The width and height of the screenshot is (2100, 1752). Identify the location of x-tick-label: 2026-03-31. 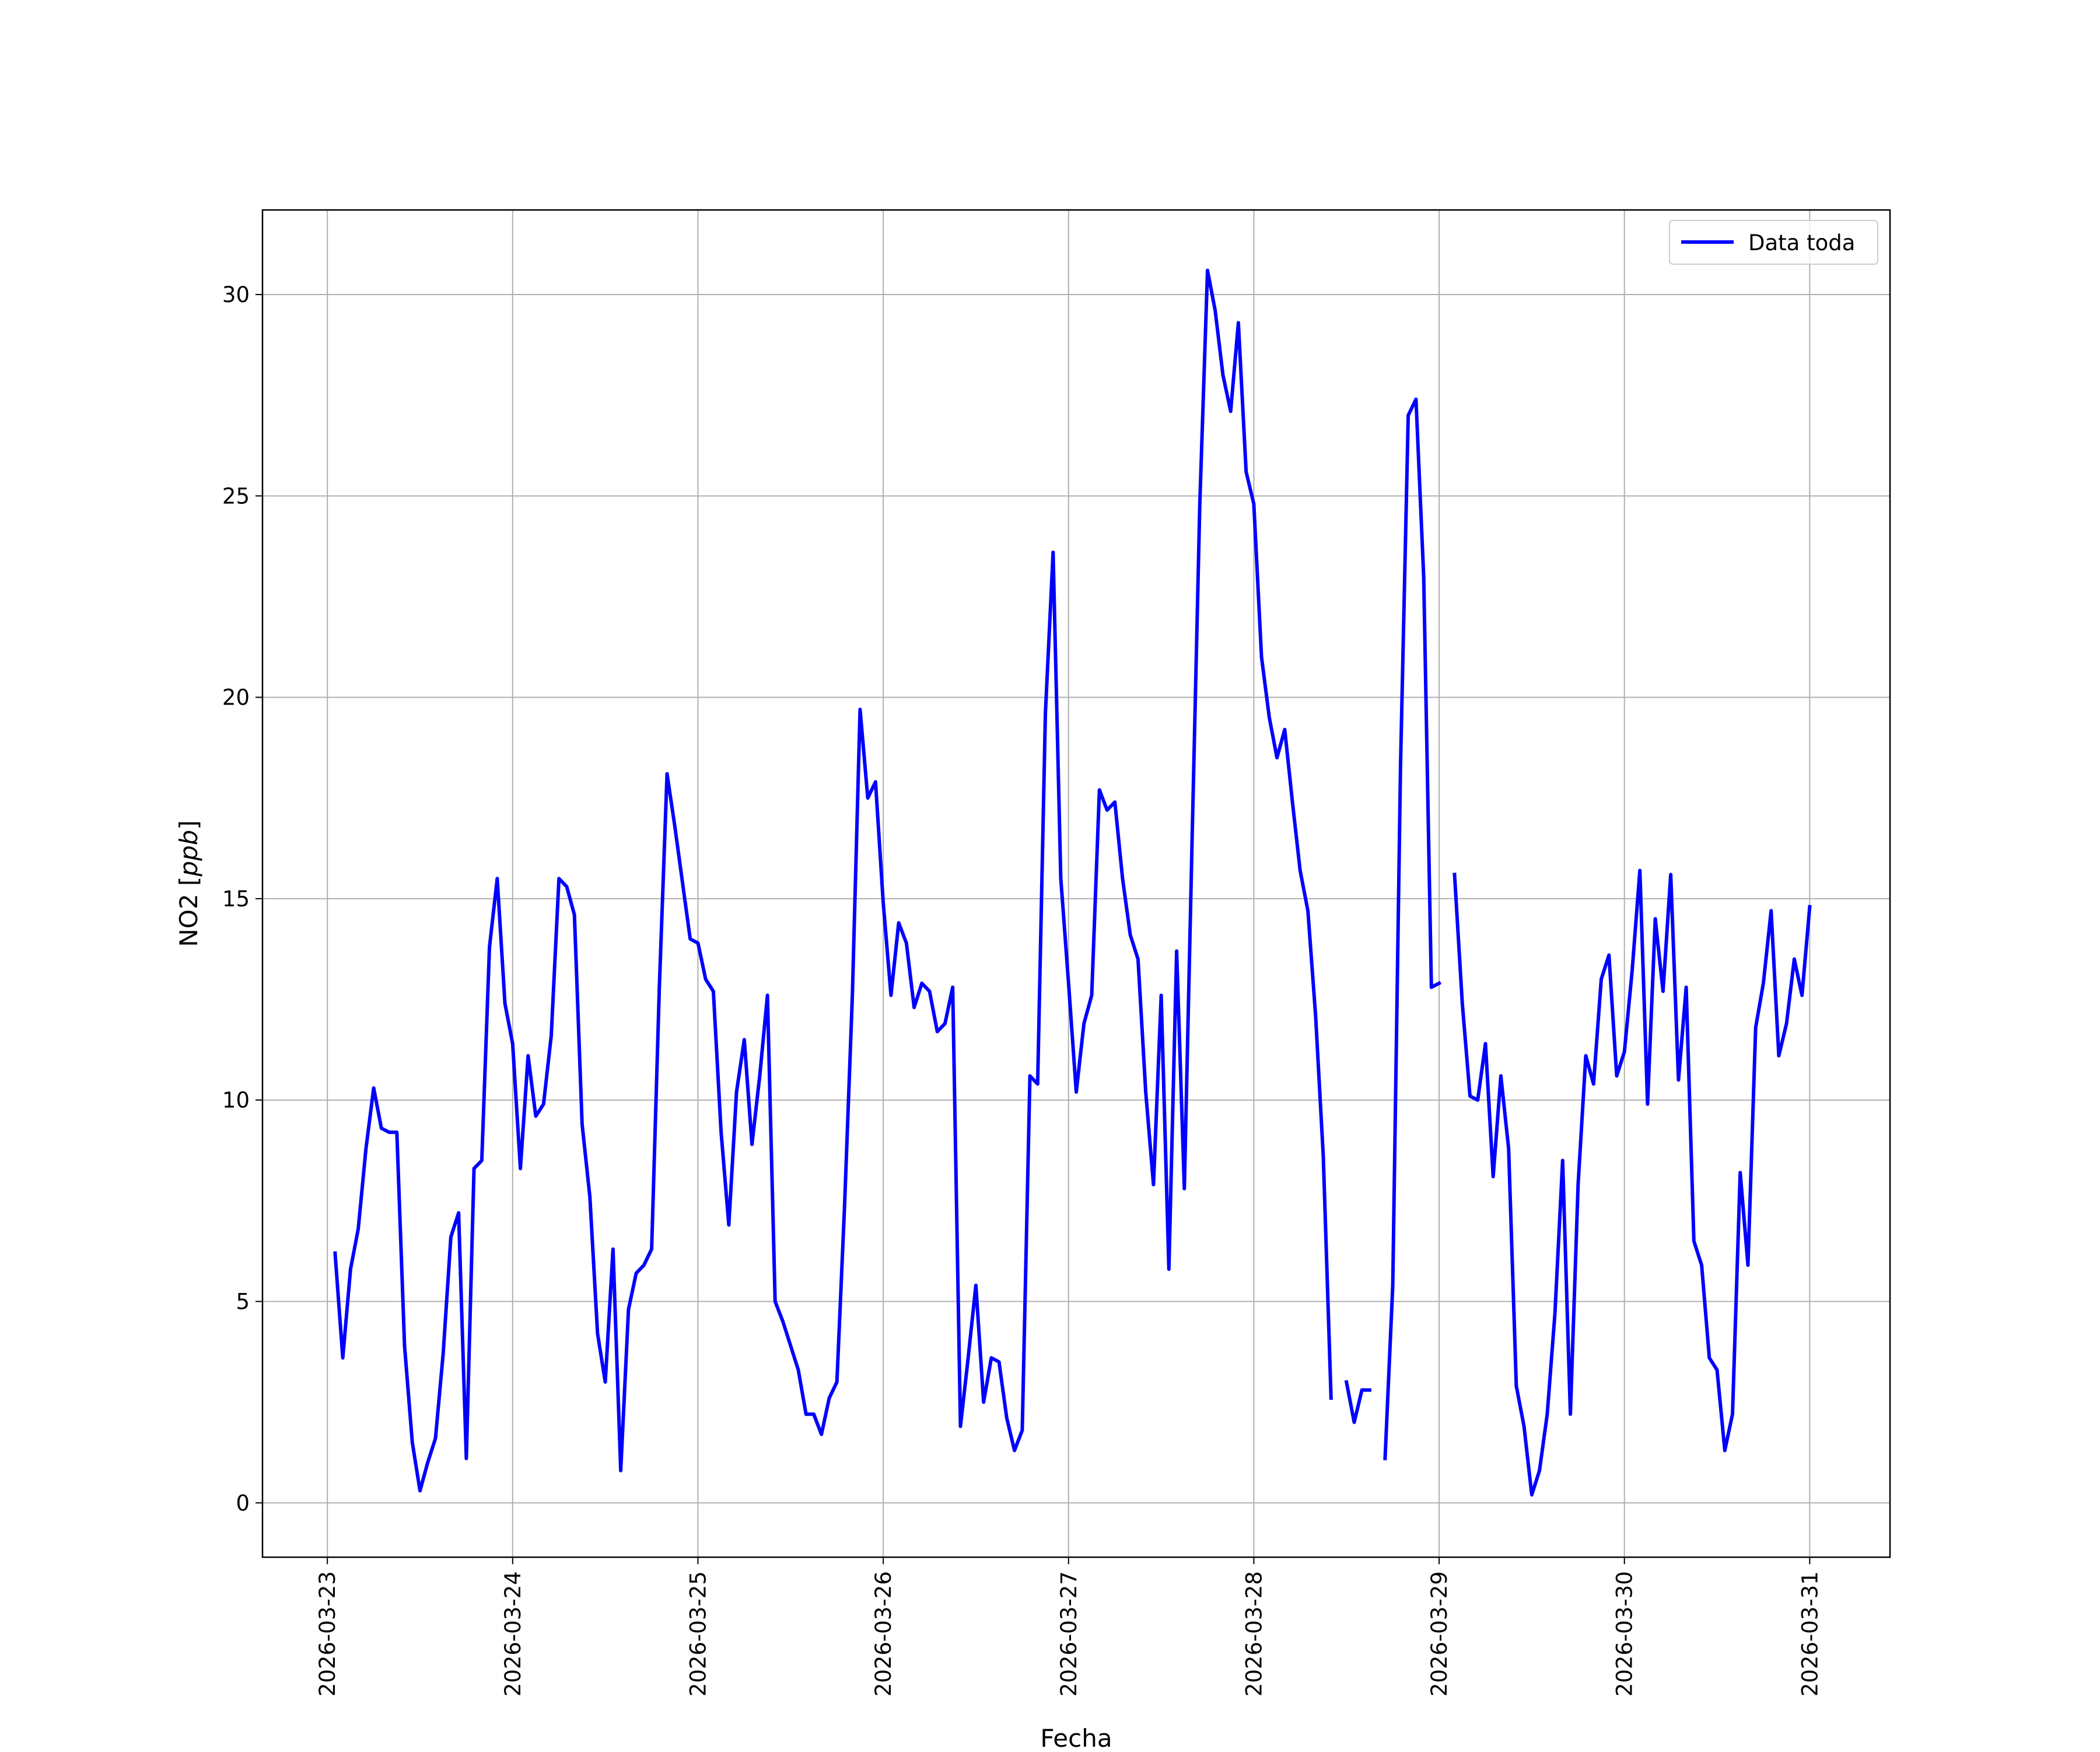
(1810, 1634).